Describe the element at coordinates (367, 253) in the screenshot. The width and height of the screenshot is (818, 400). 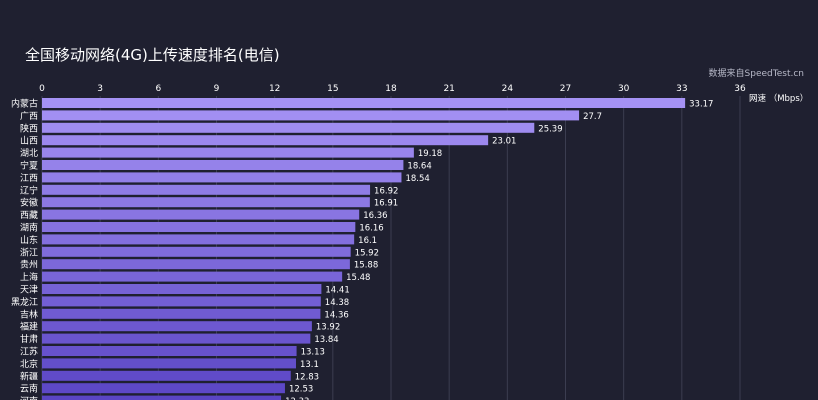
I see `value-label: 15.92` at that location.